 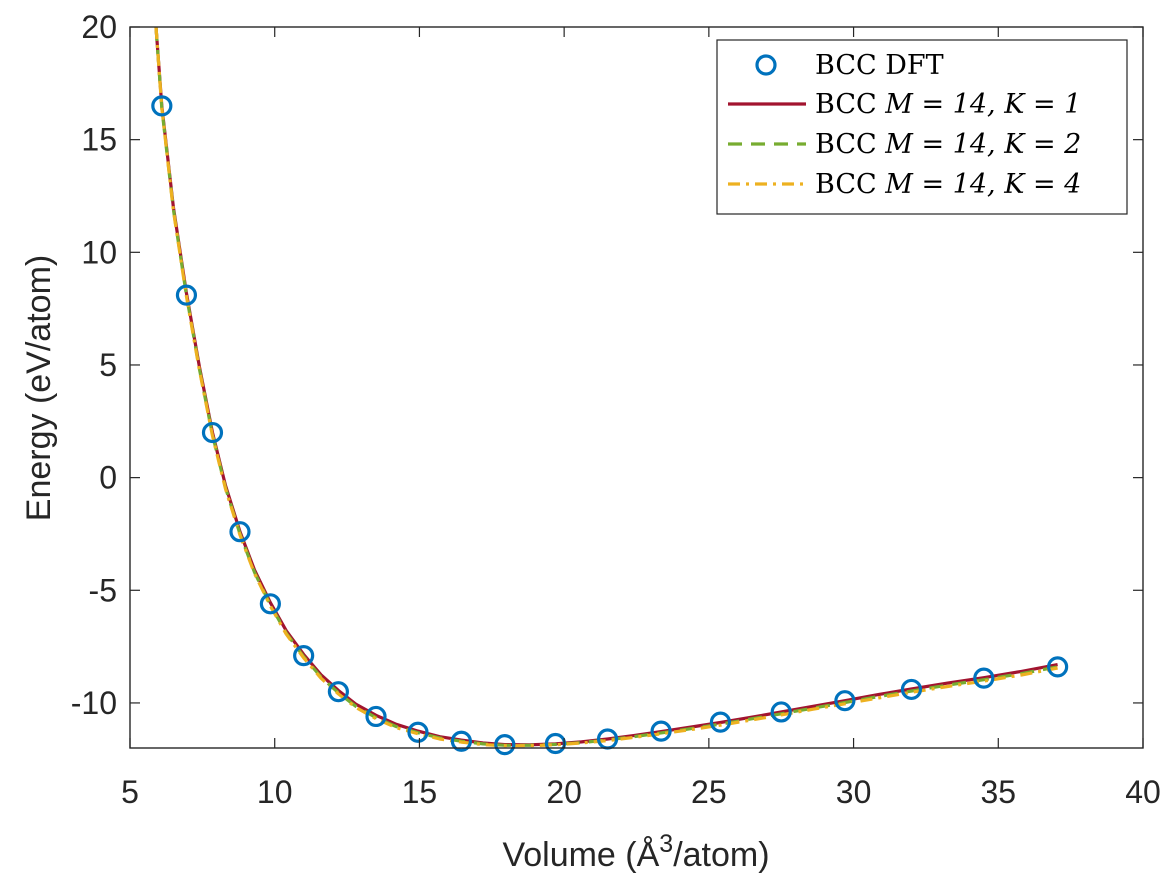 What do you see at coordinates (766, 65) in the screenshot?
I see `legend-marker-symbol` at bounding box center [766, 65].